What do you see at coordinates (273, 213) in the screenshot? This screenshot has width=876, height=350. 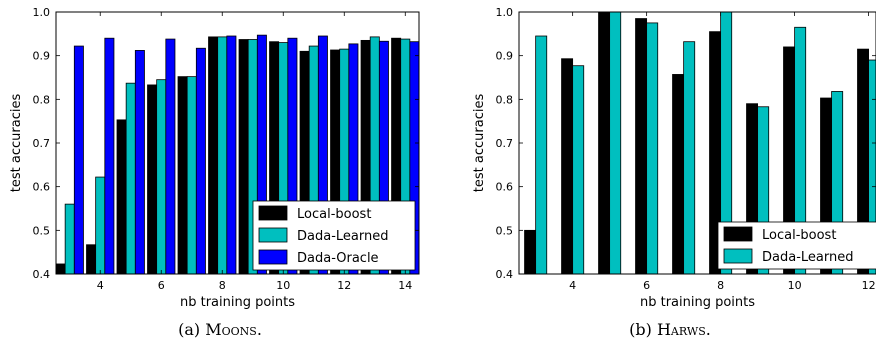 I see `moons-legend-swatch-local-boost` at bounding box center [273, 213].